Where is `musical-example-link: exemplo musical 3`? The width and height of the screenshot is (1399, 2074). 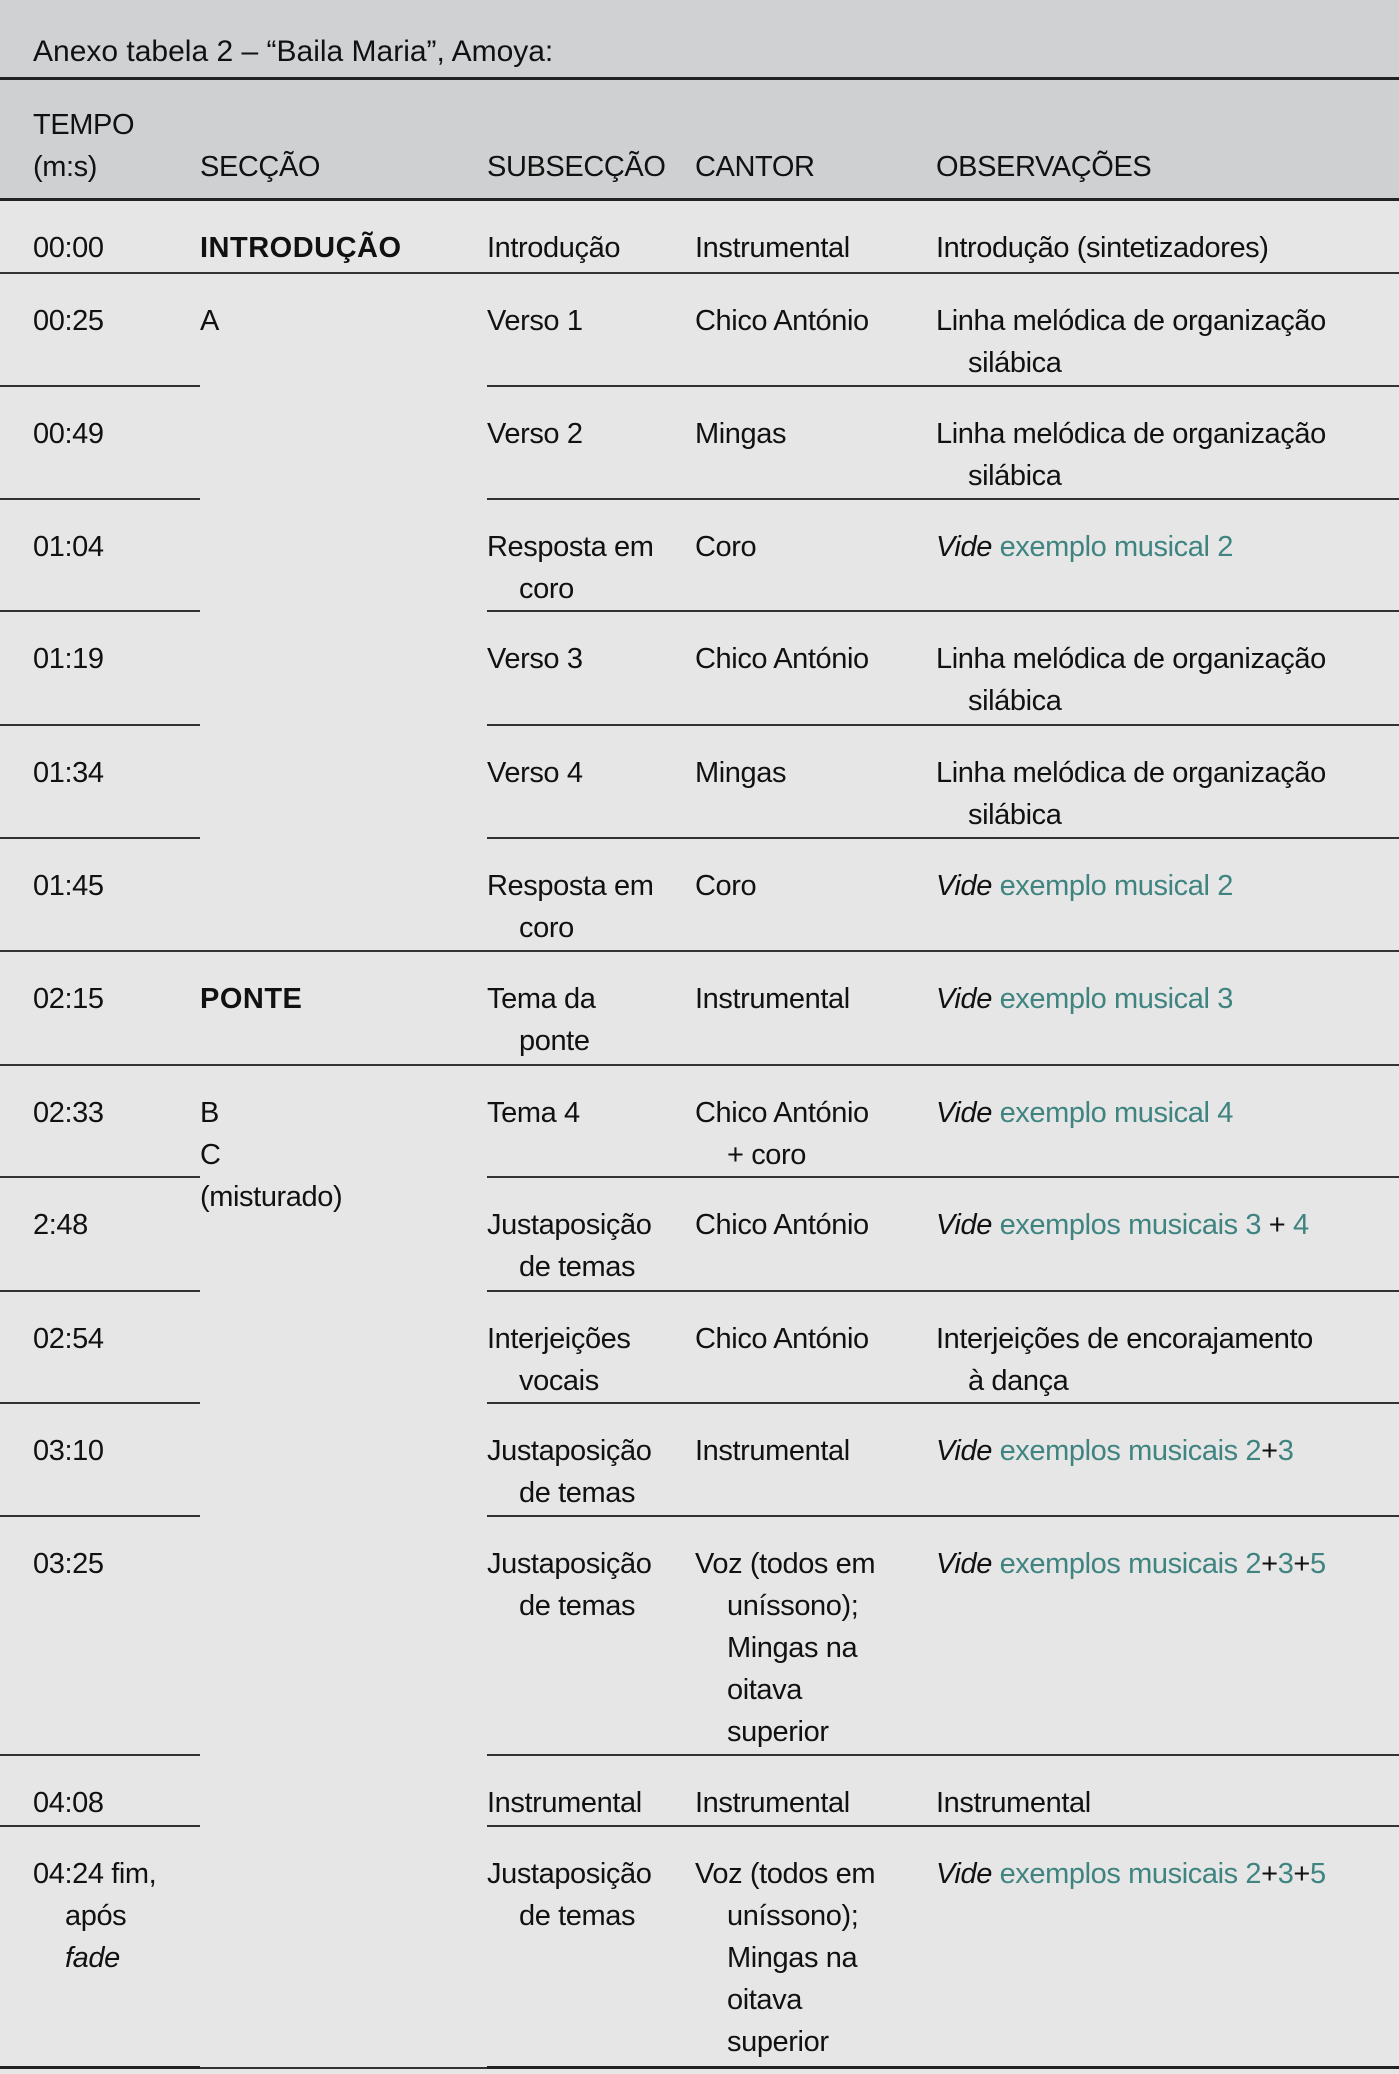 musical-example-link: exemplo musical 3 is located at coordinates (1112, 998).